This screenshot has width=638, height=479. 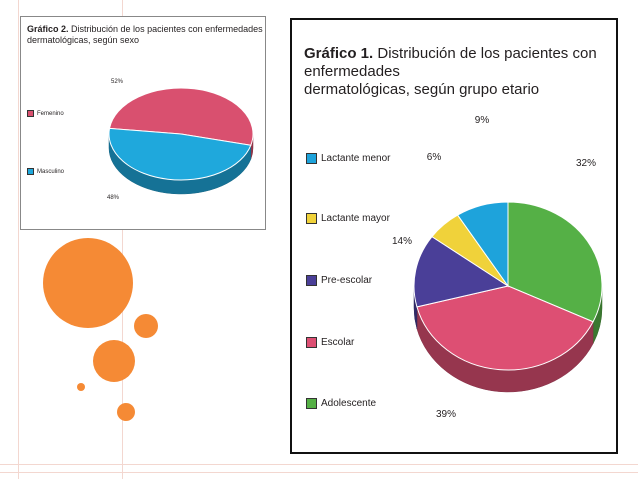 I want to click on slice-label: 48%, so click(x=113, y=198).